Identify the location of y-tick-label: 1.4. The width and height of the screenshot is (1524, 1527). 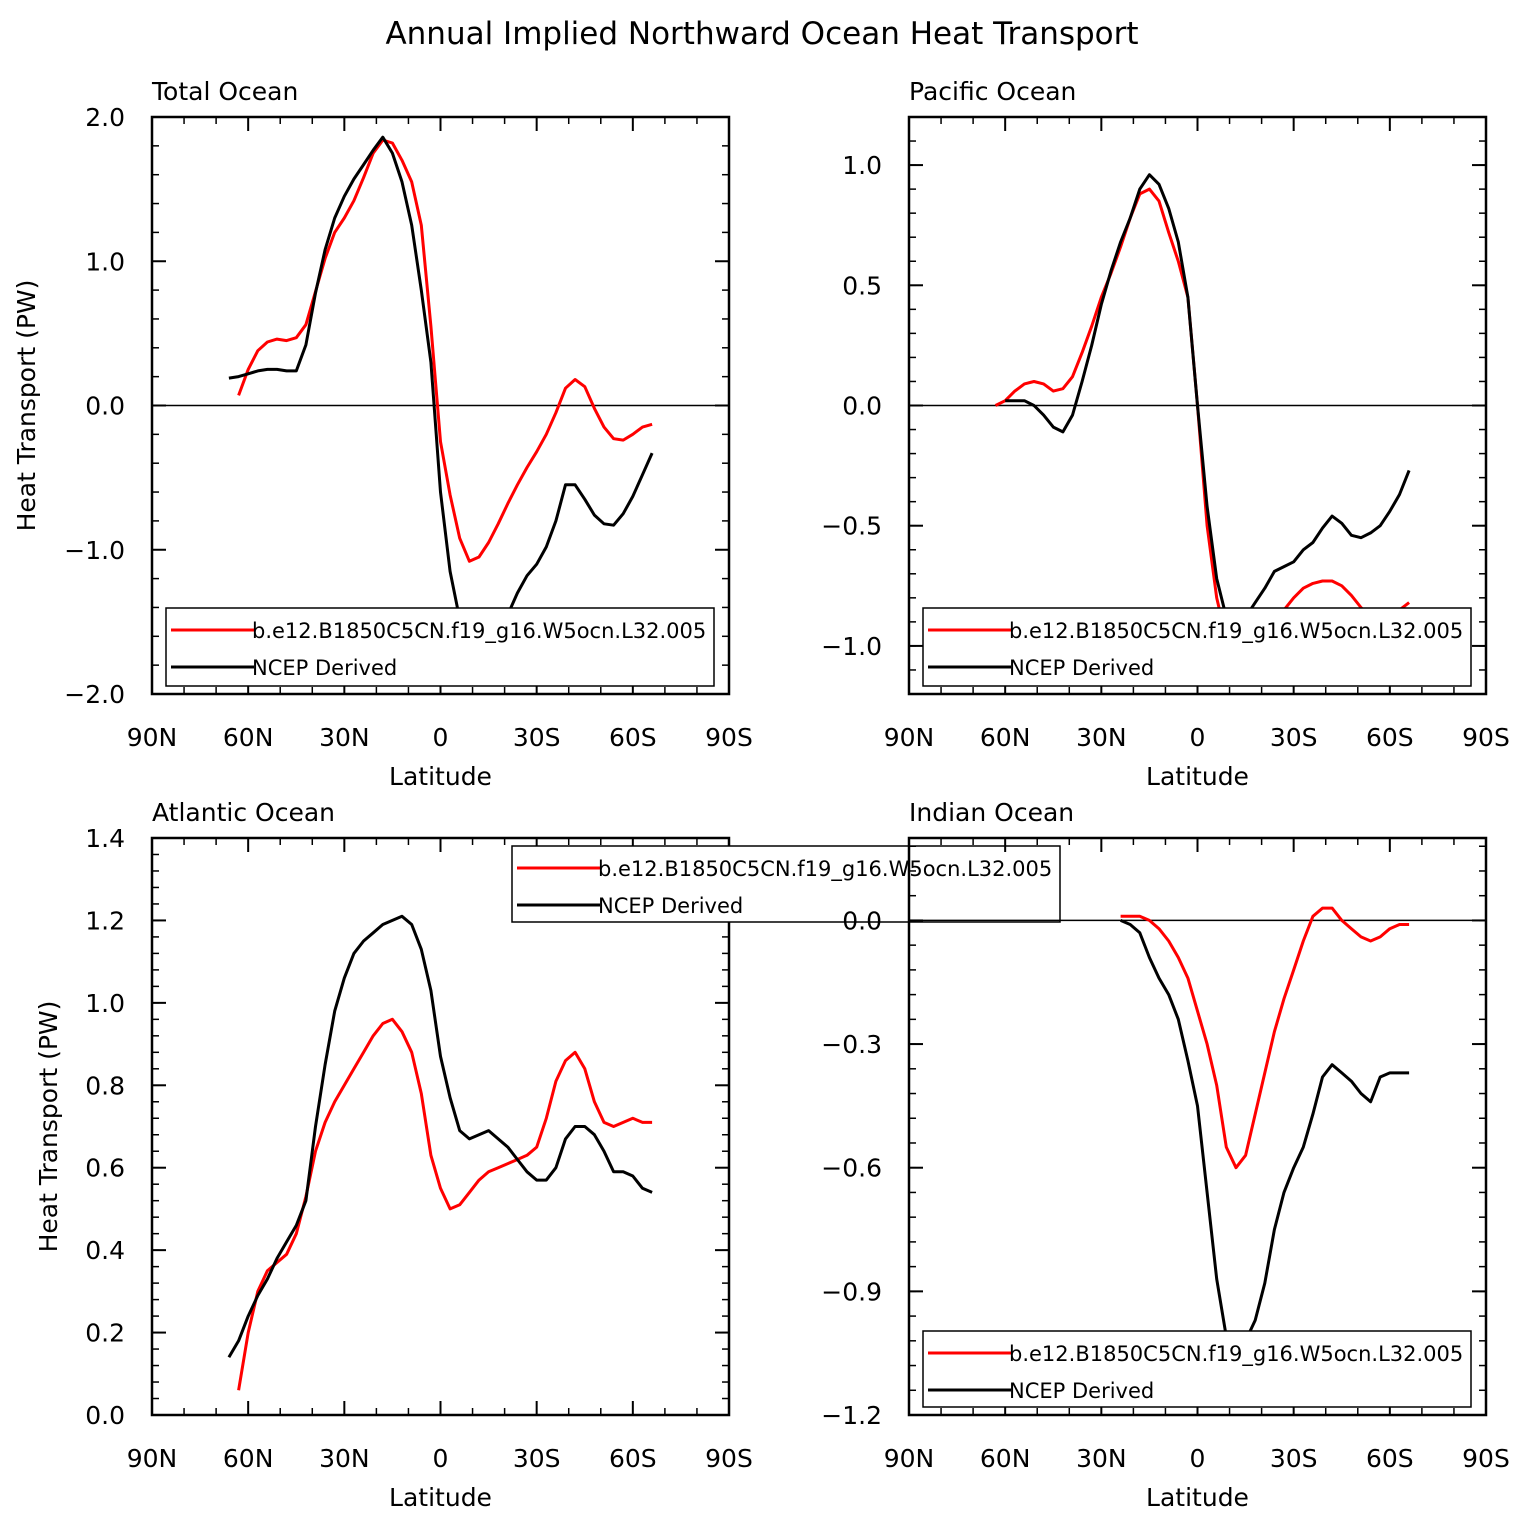
(105, 838).